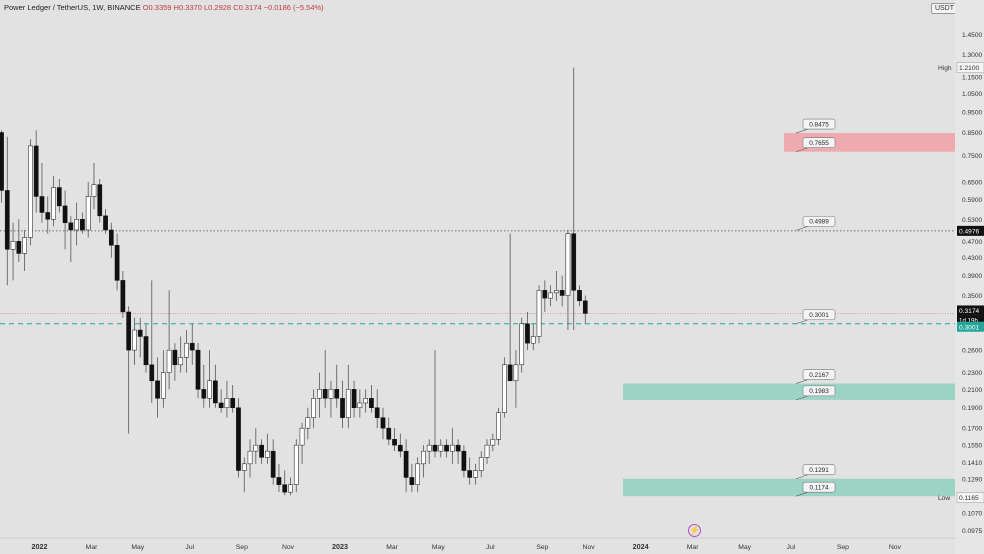  Describe the element at coordinates (972, 220) in the screenshot. I see `y-tick-label: 0.5300` at that location.